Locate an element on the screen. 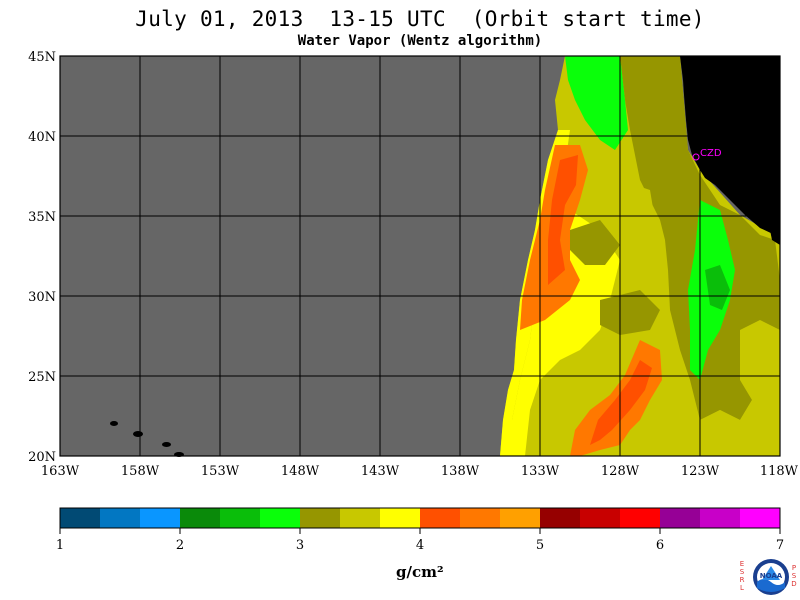  colorbar-tick-label: 5 is located at coordinates (540, 545).